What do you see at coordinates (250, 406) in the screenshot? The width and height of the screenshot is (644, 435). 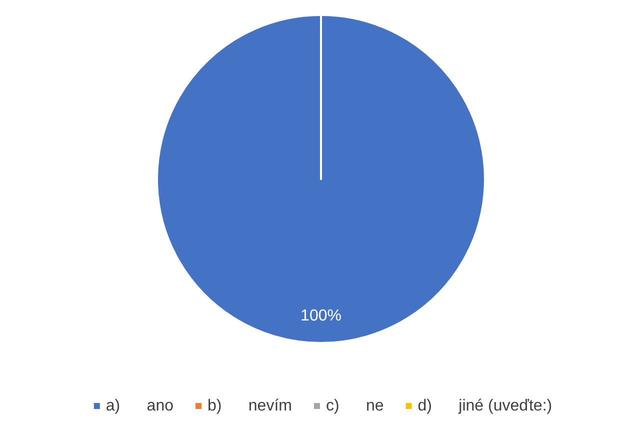 I see `legend-label: b) nevím` at bounding box center [250, 406].